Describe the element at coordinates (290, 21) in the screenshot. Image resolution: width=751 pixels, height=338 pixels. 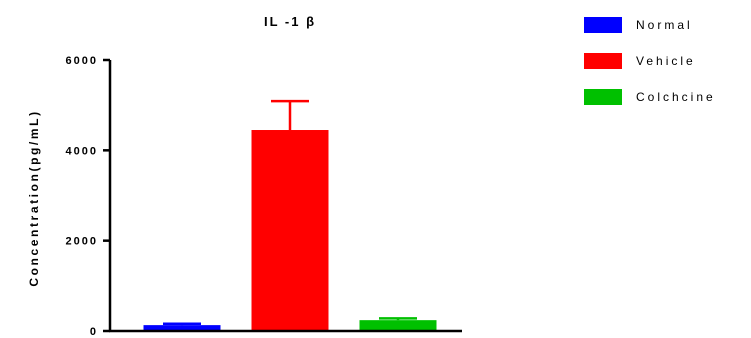
I see `chart-title: IL -1 β` at that location.